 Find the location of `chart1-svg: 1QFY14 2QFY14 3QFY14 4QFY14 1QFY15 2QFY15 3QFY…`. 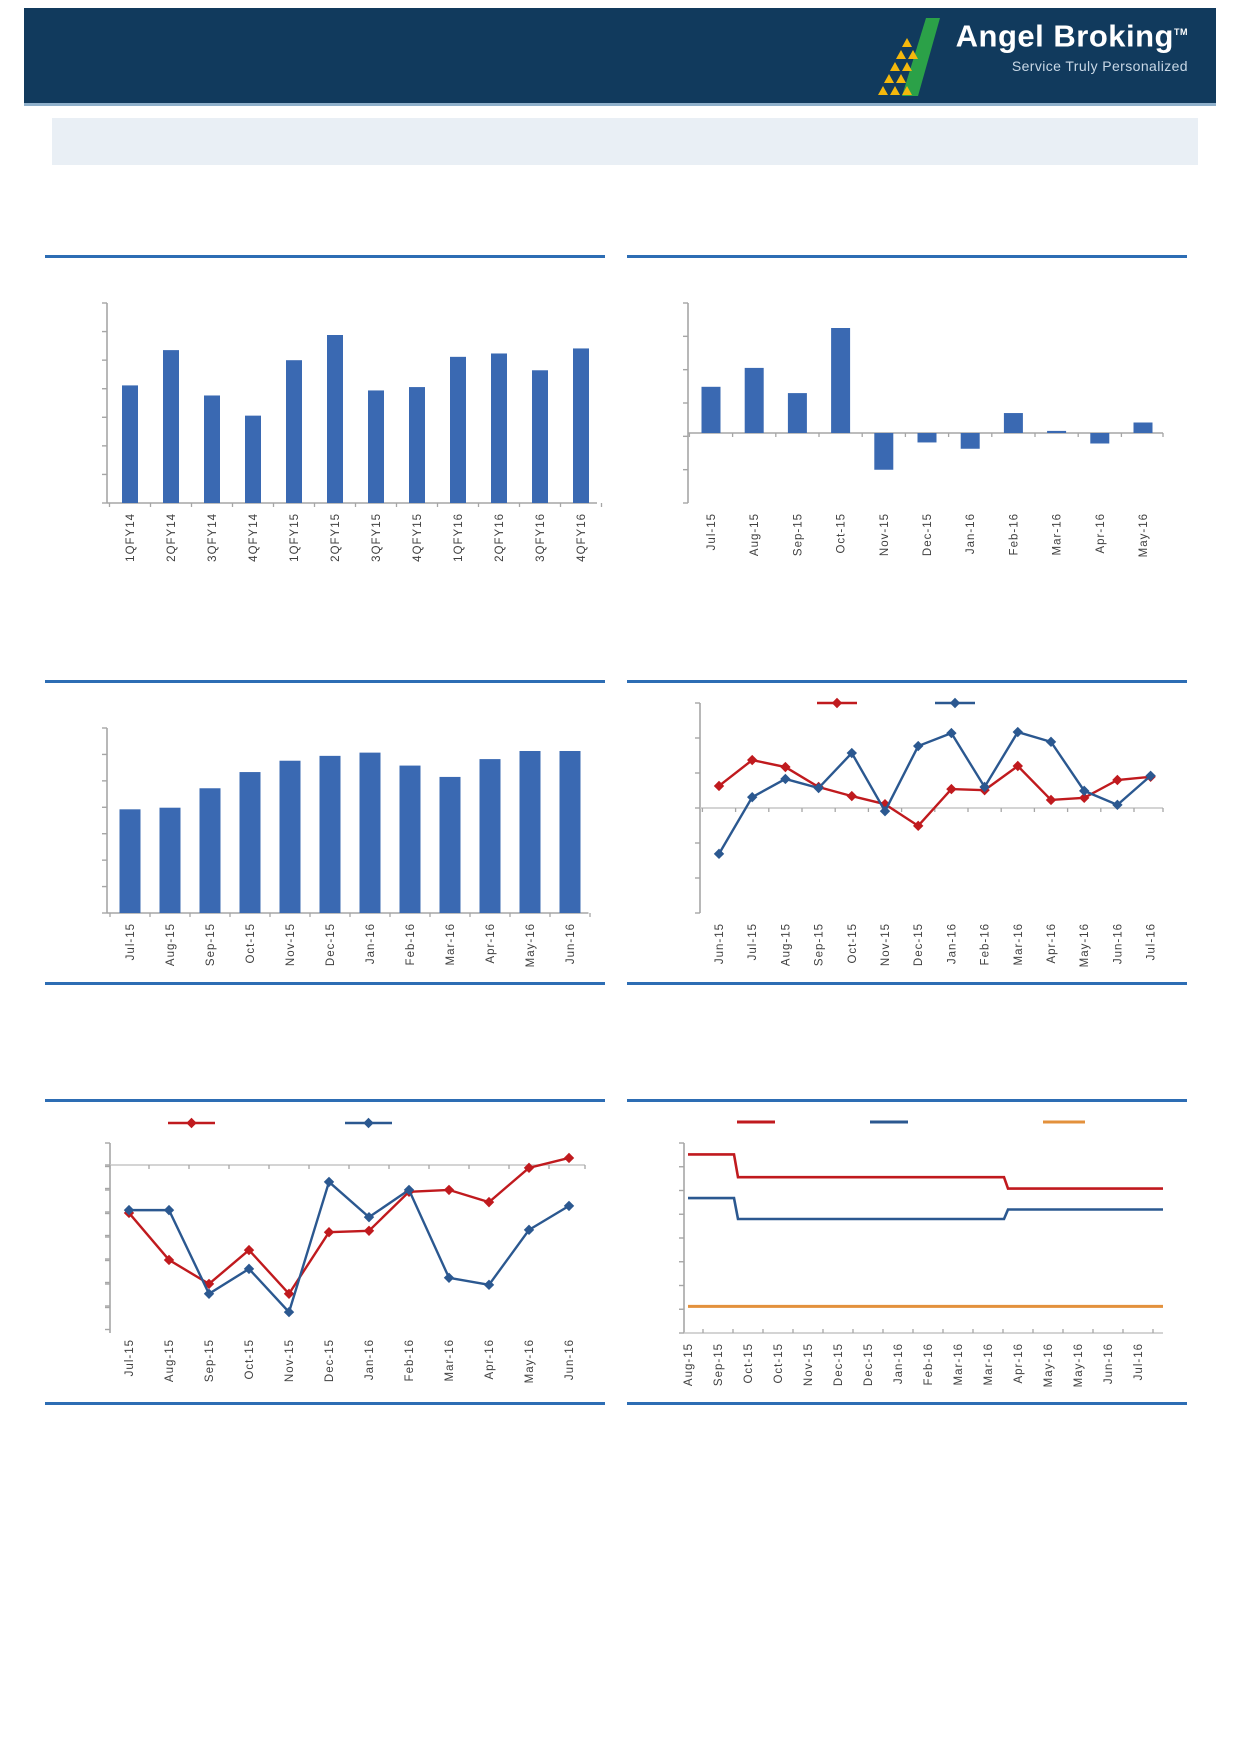

chart1-svg: 1QFY14 2QFY14 3QFY14 4QFY14 1QFY15 2QFY15 3QFY… is located at coordinates (352, 432).